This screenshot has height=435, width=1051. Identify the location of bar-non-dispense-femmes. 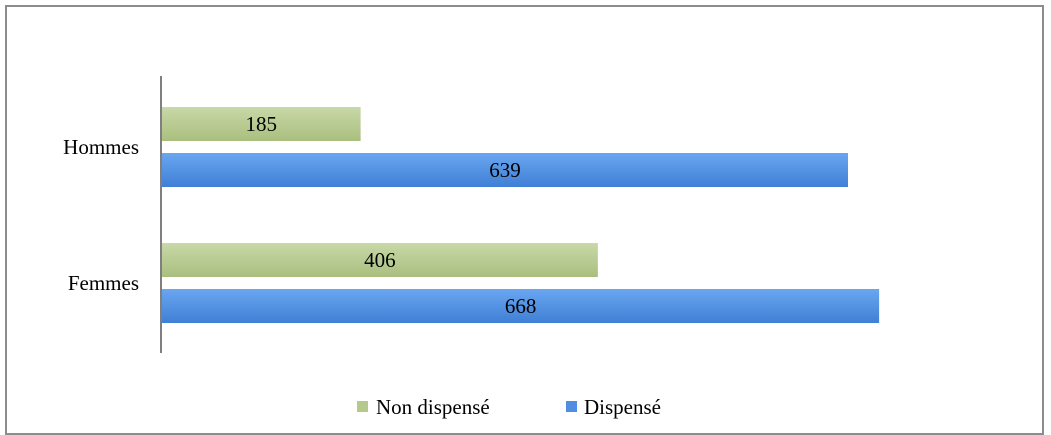
(380, 260).